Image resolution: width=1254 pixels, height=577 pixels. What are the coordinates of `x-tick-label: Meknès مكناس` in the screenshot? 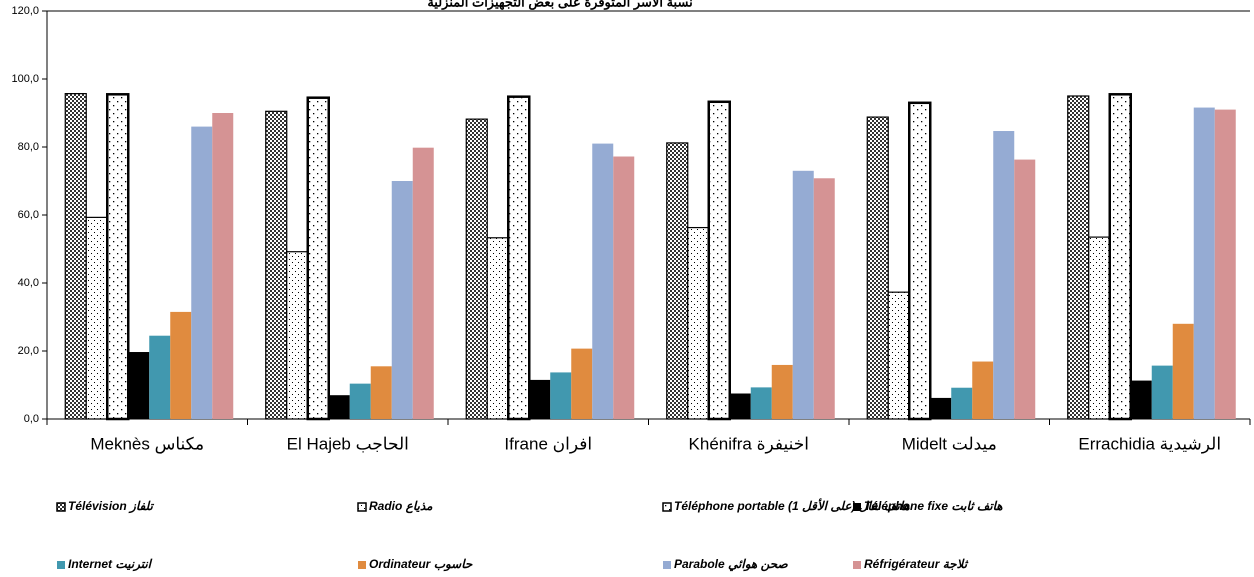 It's located at (147, 444).